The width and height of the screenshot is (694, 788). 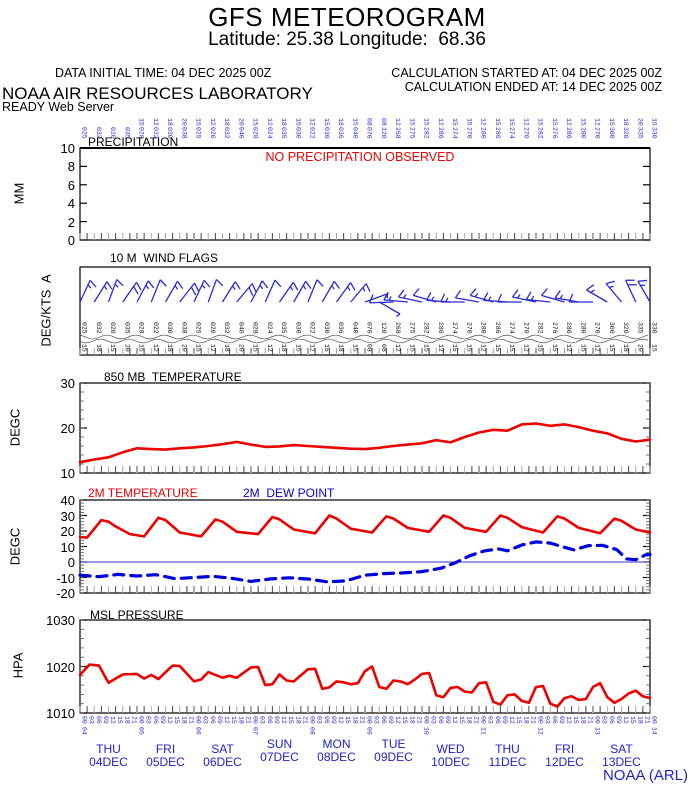 I want to click on rotated-value: 08, so click(x=383, y=122).